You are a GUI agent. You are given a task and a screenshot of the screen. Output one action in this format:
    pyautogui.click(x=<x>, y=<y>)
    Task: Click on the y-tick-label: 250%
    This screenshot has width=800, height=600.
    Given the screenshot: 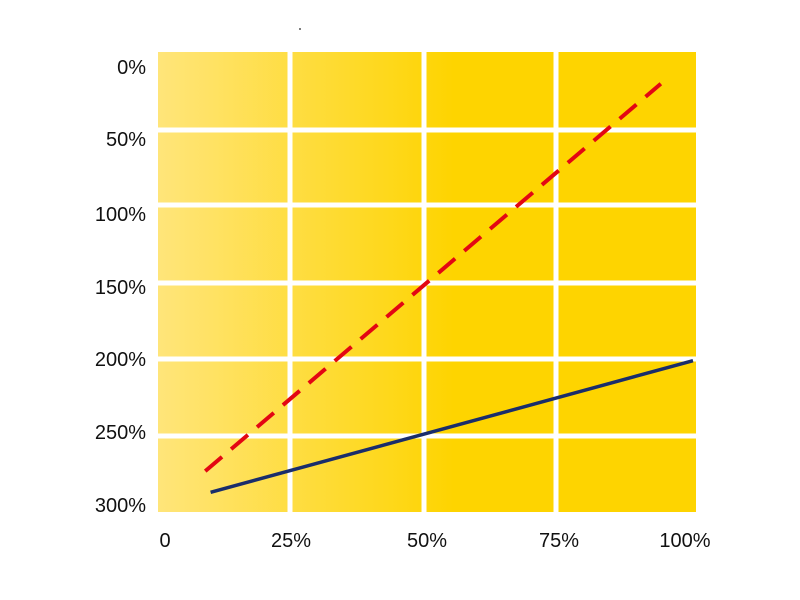 What is the action you would take?
    pyautogui.click(x=120, y=433)
    